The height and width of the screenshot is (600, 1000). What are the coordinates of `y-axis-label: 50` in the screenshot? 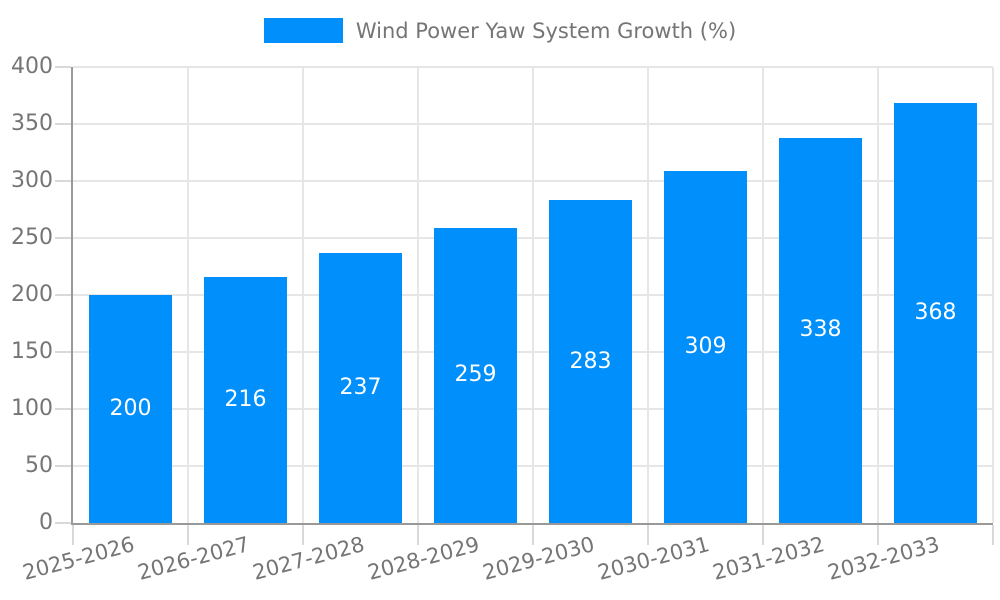 It's located at (39, 465).